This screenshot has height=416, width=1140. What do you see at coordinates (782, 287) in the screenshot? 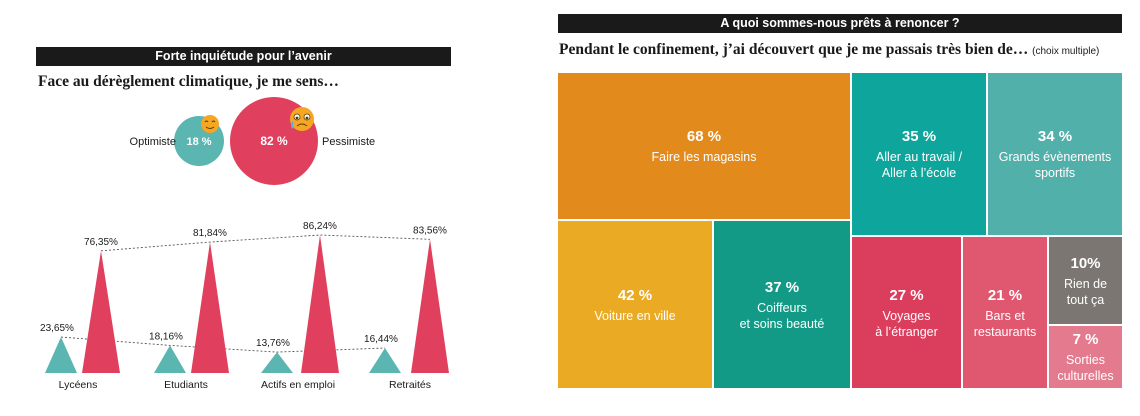
I see `tile-value: 37 %` at bounding box center [782, 287].